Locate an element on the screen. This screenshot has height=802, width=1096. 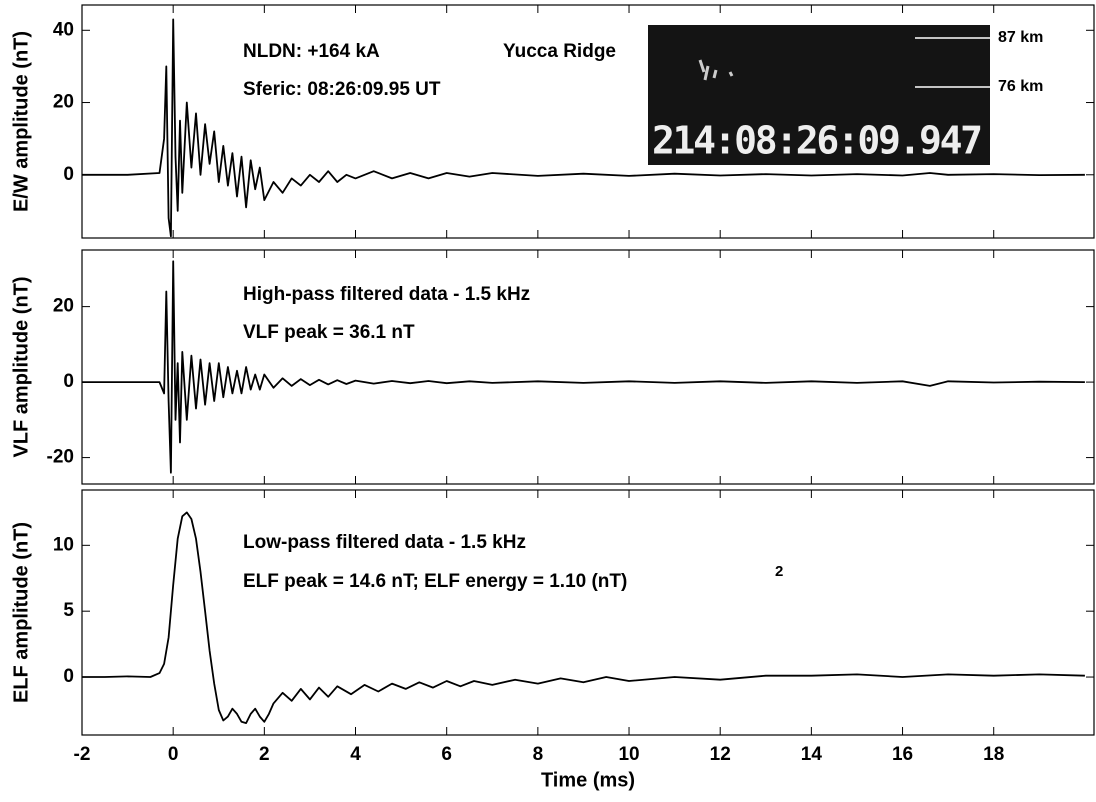
camera-image: 87 km 76 km 214:08:26:09.947 is located at coordinates (845, 95).